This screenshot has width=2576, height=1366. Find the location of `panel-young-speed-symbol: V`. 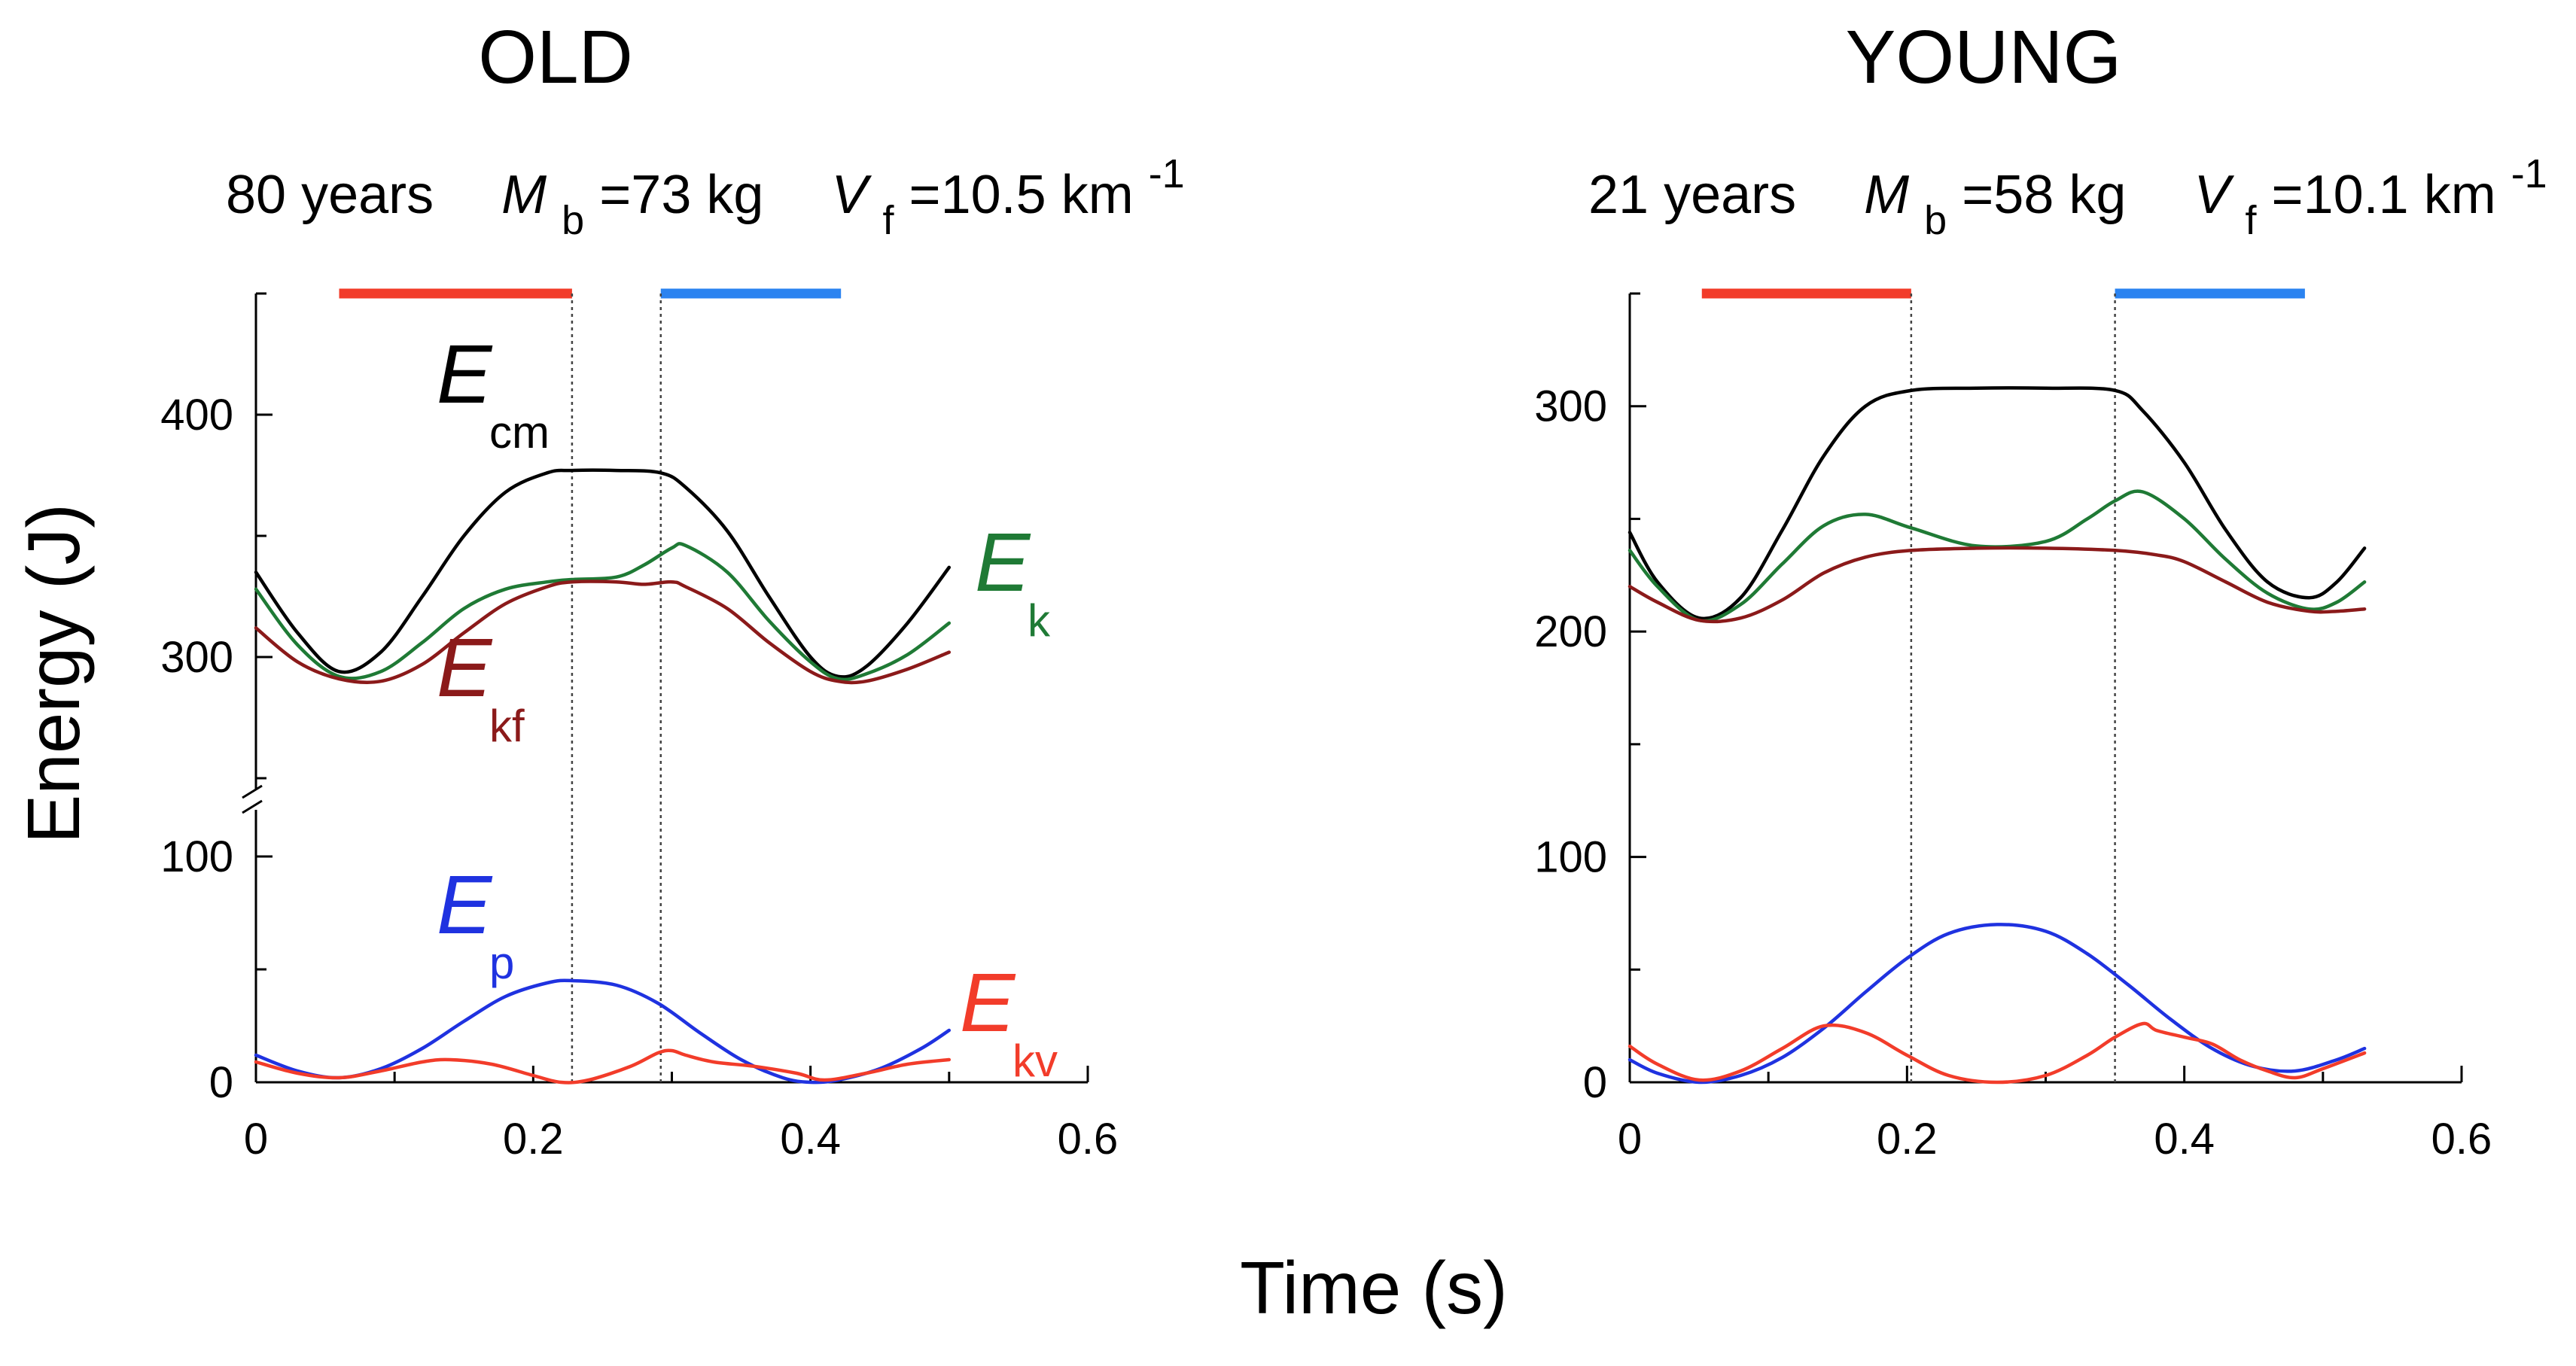

panel-young-speed-symbol: V is located at coordinates (2214, 195).